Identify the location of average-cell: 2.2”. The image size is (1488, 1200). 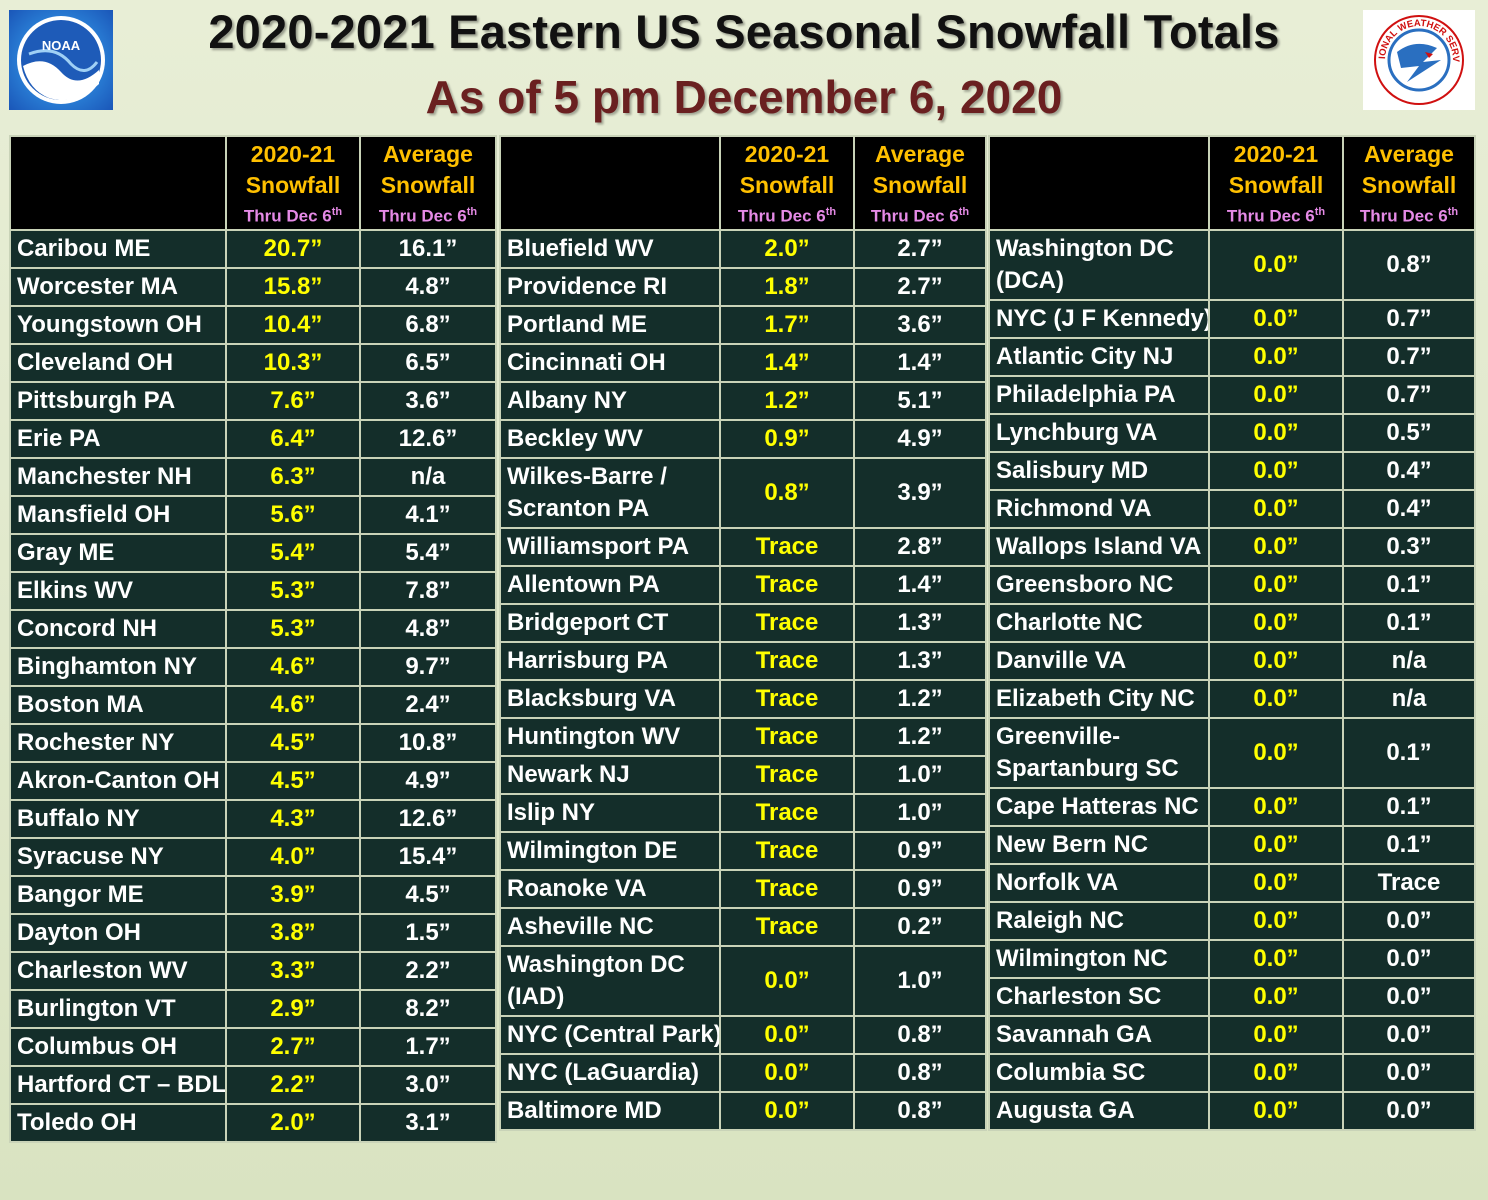
(428, 971).